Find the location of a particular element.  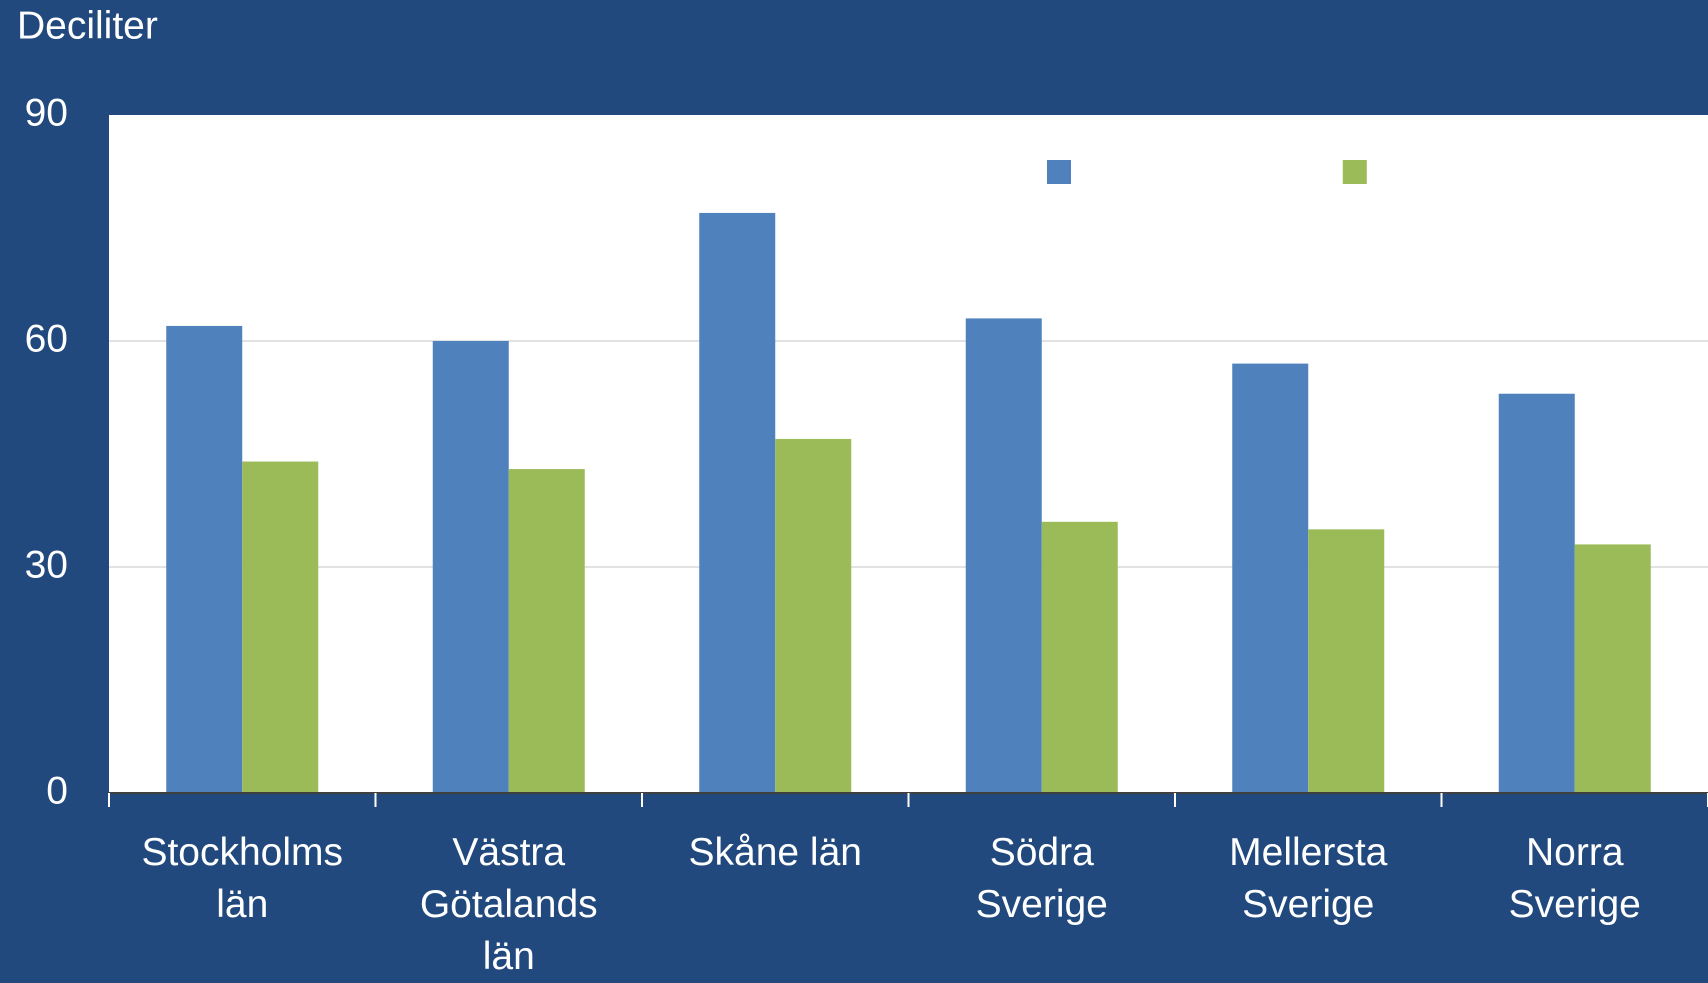

legend-label: Pojkar, gy 2 is located at coordinates (1183, 171).